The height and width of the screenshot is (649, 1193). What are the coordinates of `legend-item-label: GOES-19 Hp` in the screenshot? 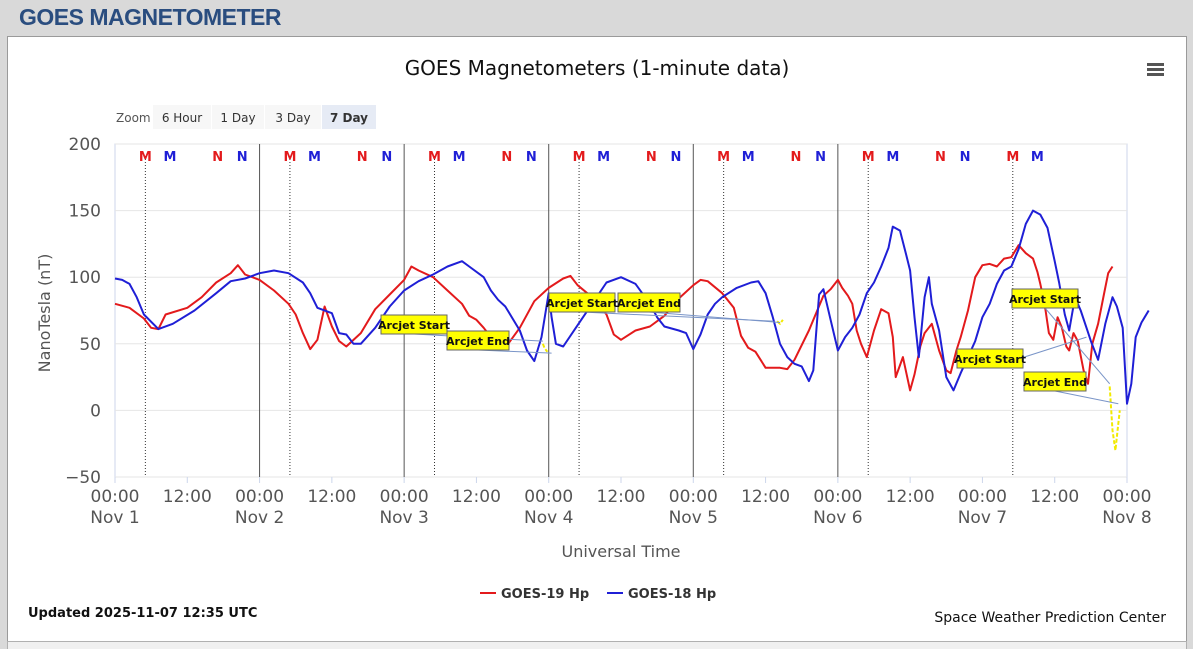 It's located at (545, 594).